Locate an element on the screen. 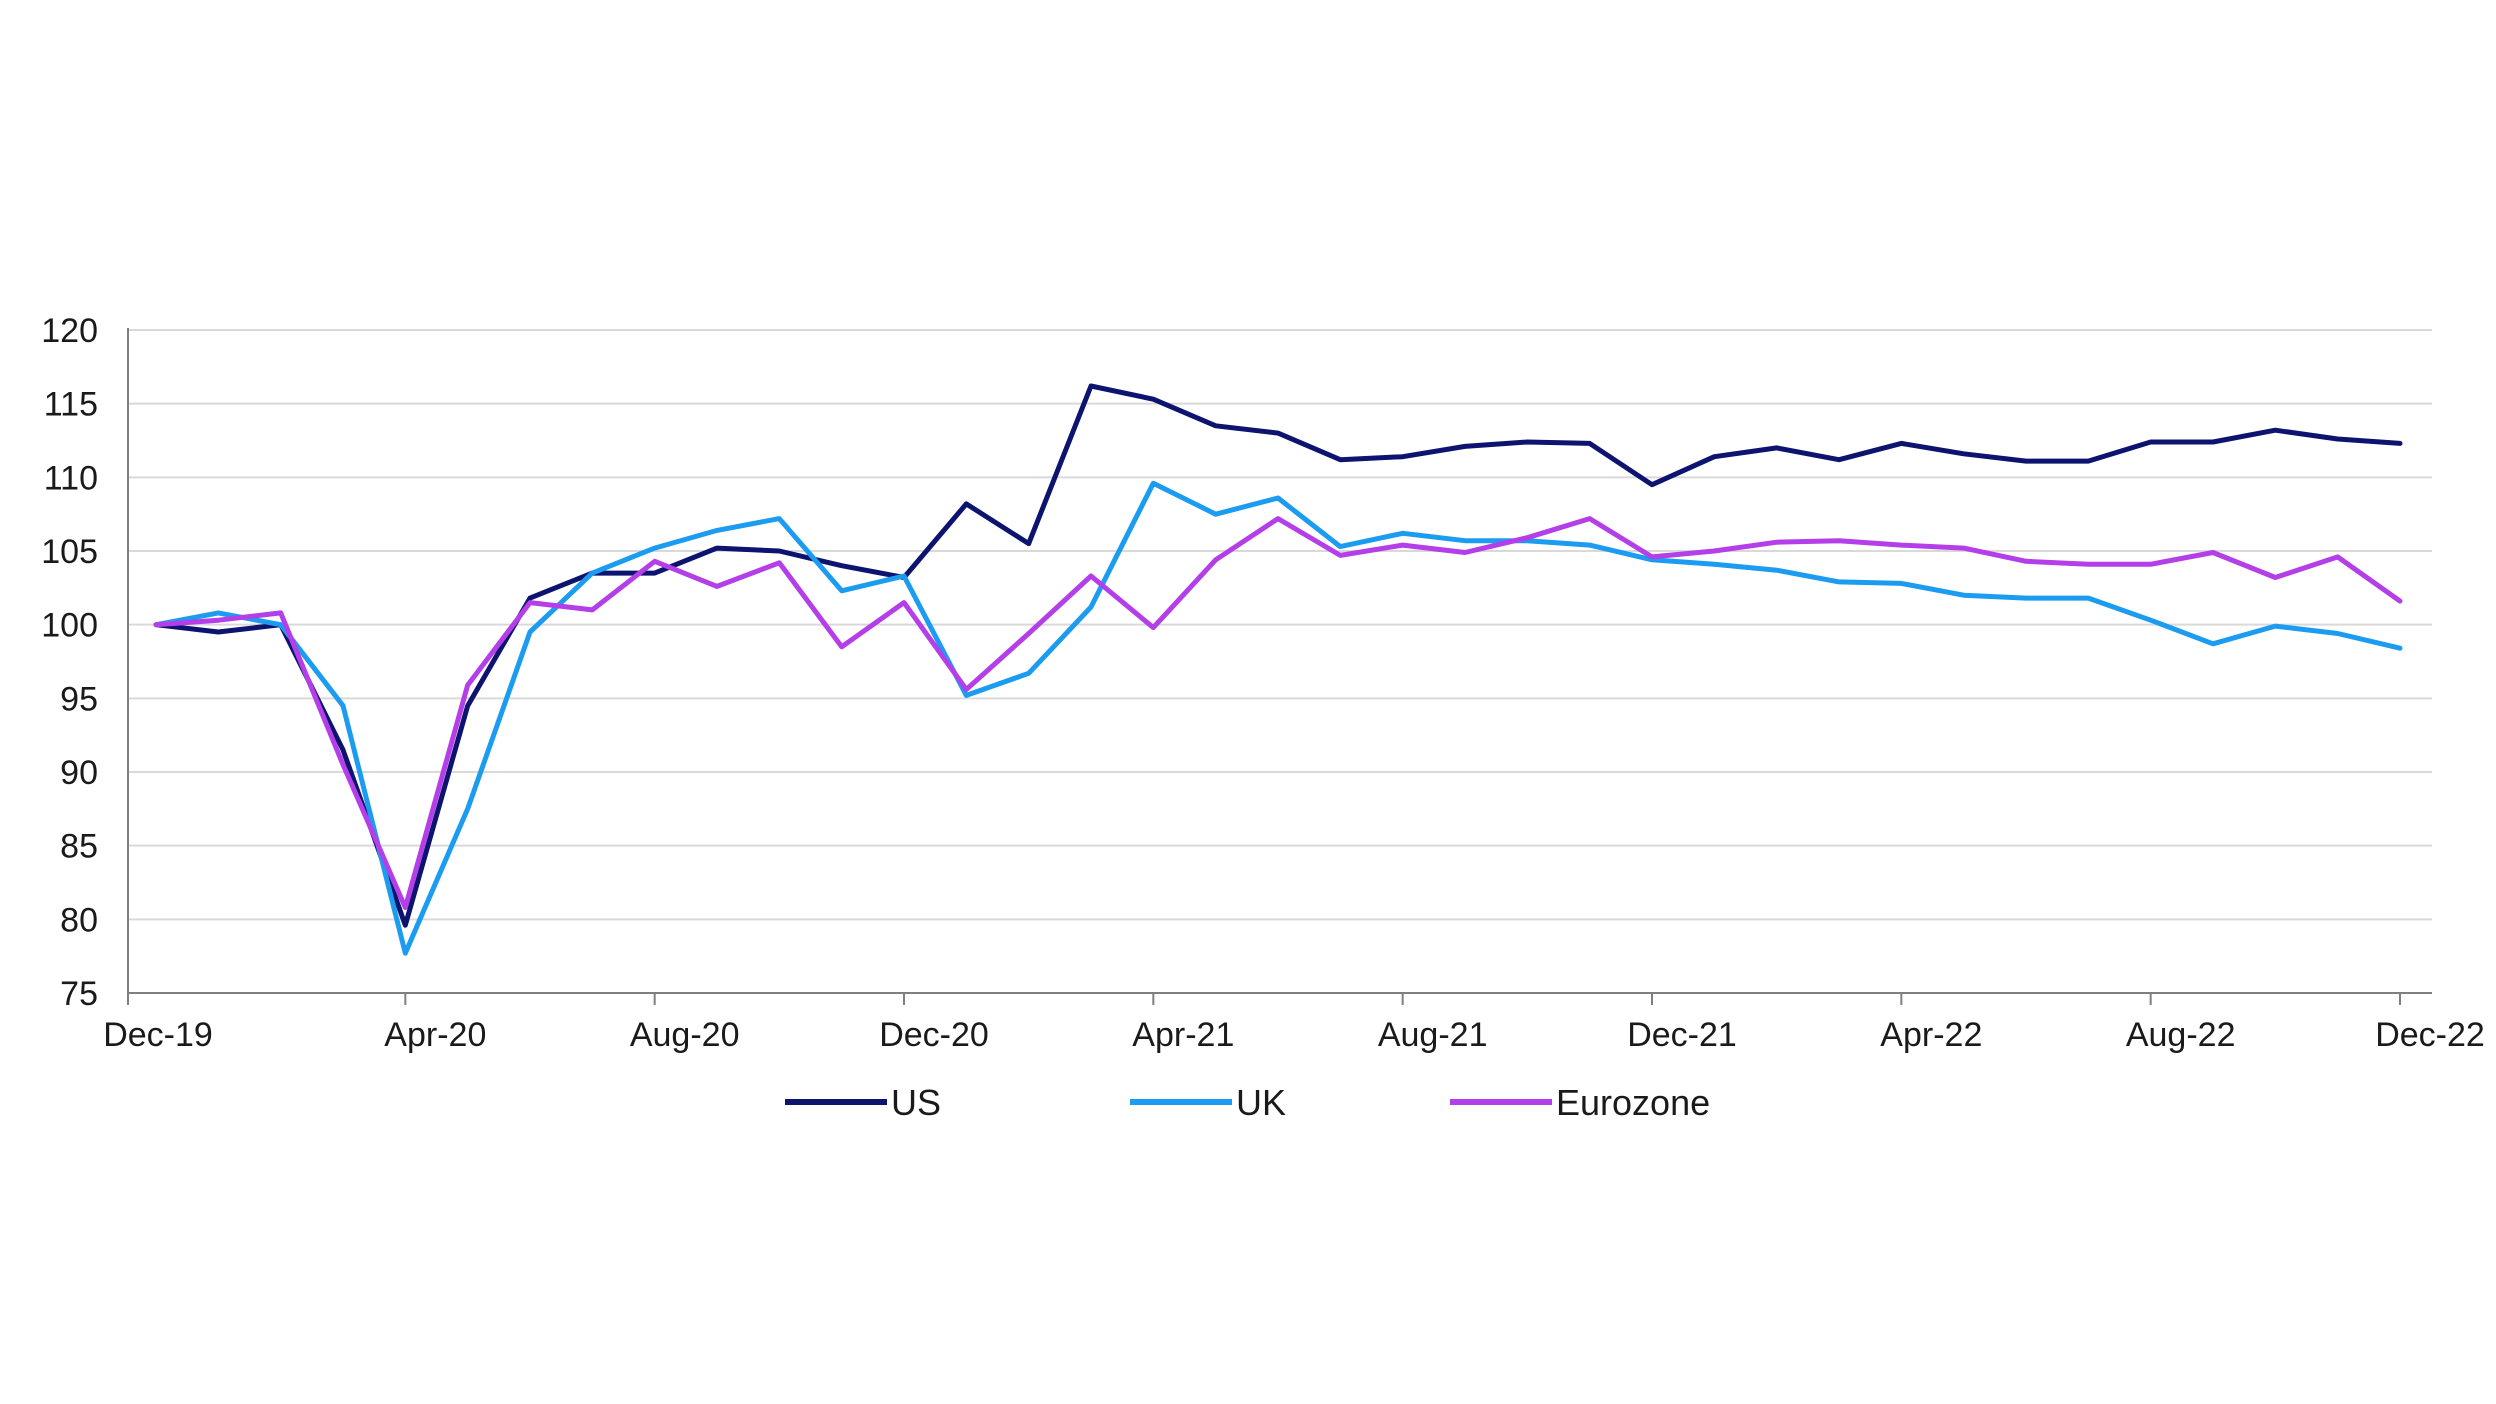  y-tick-label: 110 is located at coordinates (71, 478).